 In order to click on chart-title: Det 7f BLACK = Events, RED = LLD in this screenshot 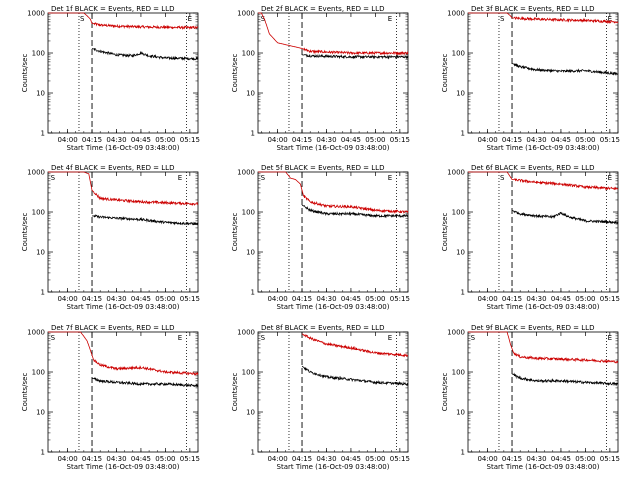, I will do `click(112, 328)`.